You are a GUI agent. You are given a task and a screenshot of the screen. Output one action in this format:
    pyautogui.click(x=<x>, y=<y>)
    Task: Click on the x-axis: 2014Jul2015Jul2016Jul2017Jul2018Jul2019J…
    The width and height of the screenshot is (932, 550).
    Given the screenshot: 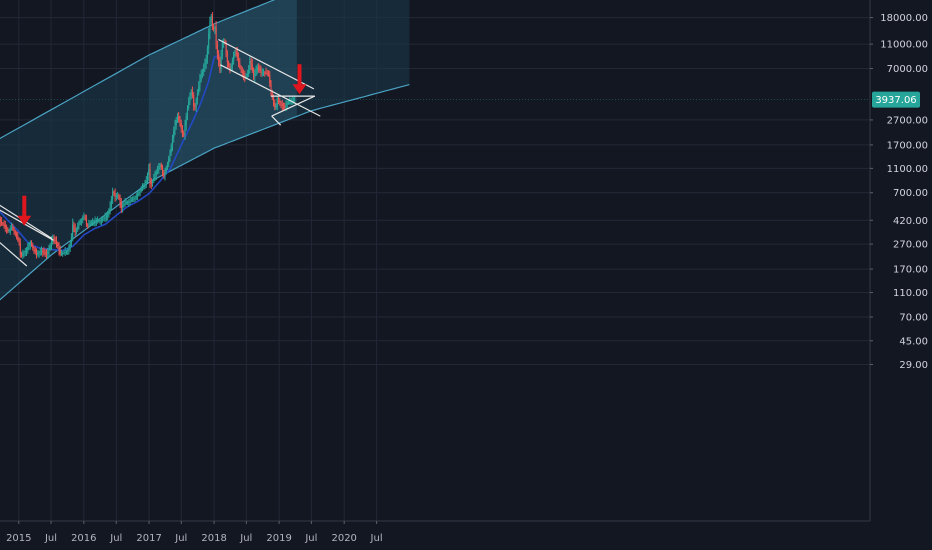 What is the action you would take?
    pyautogui.click(x=435, y=532)
    